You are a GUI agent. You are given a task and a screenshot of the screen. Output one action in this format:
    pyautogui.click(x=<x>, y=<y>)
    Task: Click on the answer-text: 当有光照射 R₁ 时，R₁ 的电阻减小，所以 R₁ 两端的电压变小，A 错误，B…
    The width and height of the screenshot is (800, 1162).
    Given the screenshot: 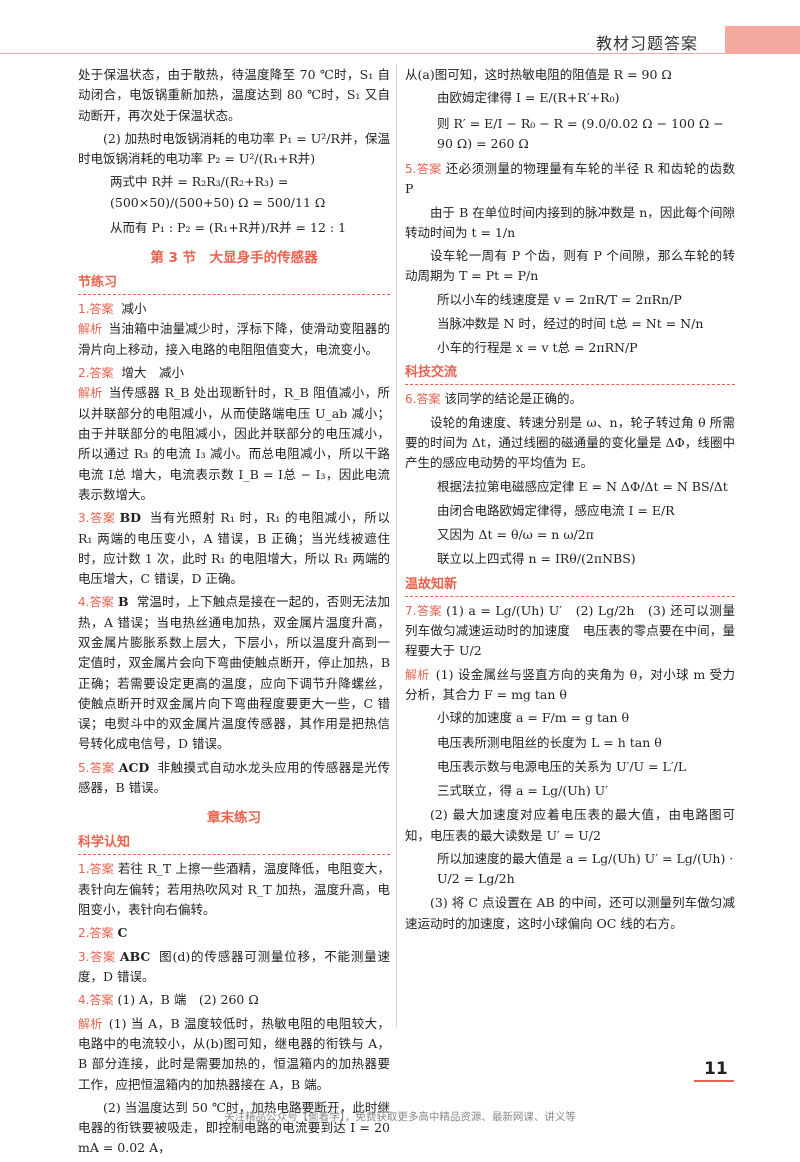 What is the action you would take?
    pyautogui.click(x=234, y=548)
    